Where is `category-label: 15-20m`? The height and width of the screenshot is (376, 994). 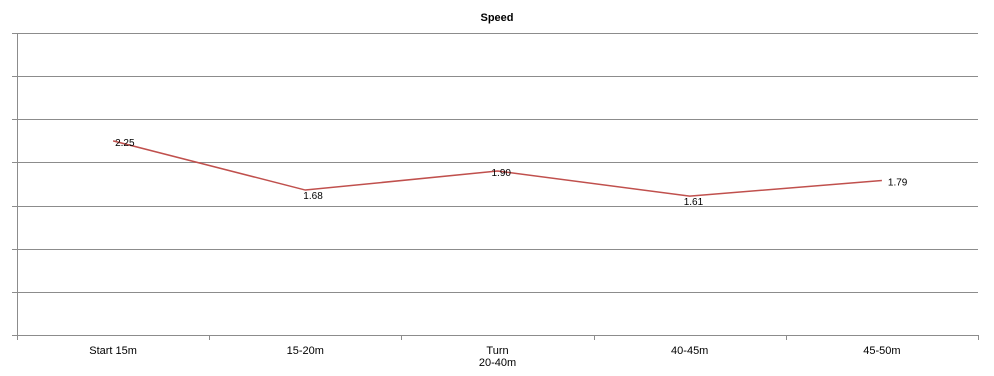 category-label: 15-20m is located at coordinates (305, 351).